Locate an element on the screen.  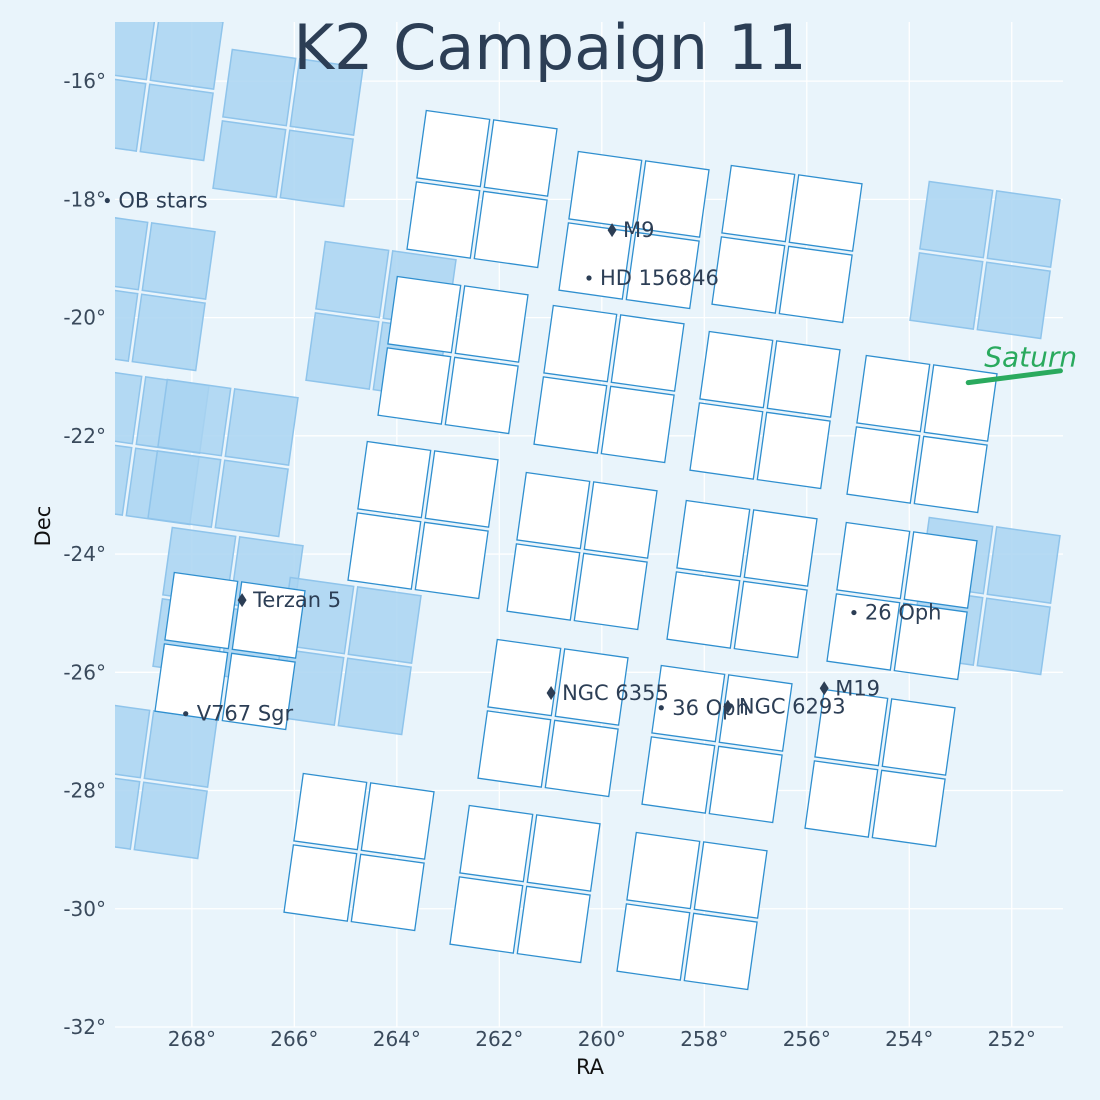
y-tick-label: -26° is located at coordinates (84, 672).